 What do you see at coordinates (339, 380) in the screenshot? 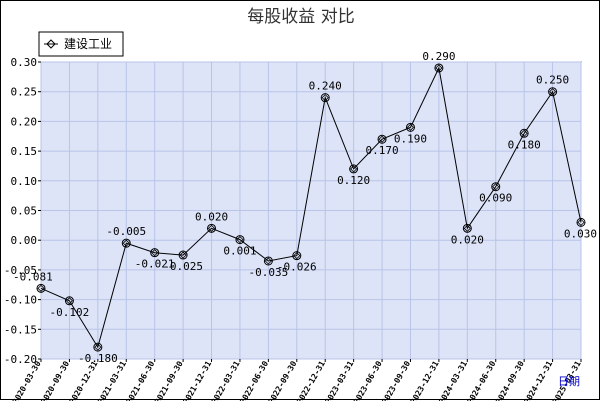
I see `x-tick-label: 2023-03-31` at bounding box center [339, 380].